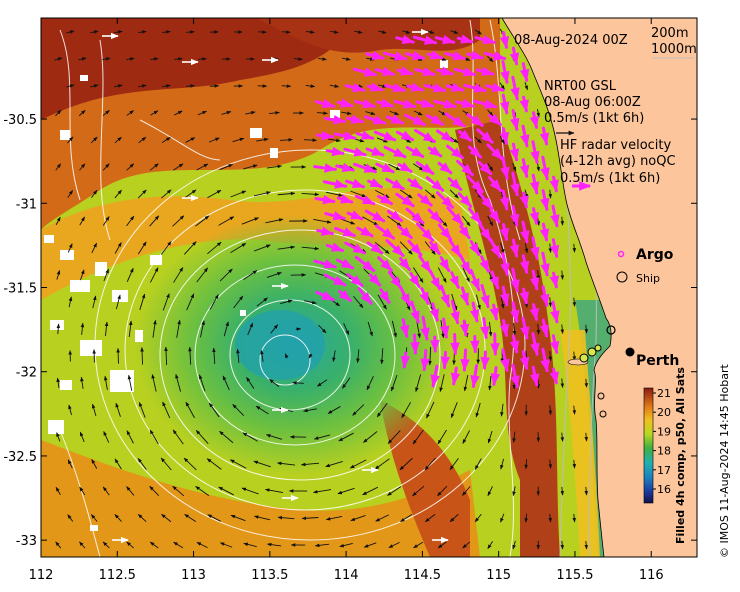 Image resolution: width=740 pixels, height=592 pixels. I want to click on x-tick-label: 116, so click(651, 575).